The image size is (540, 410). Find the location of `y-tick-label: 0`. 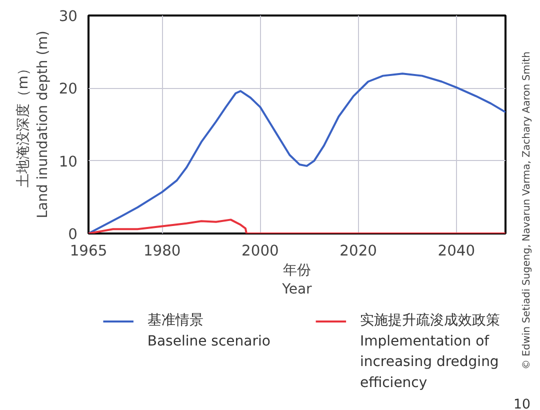

y-tick-label: 0 is located at coordinates (73, 234).